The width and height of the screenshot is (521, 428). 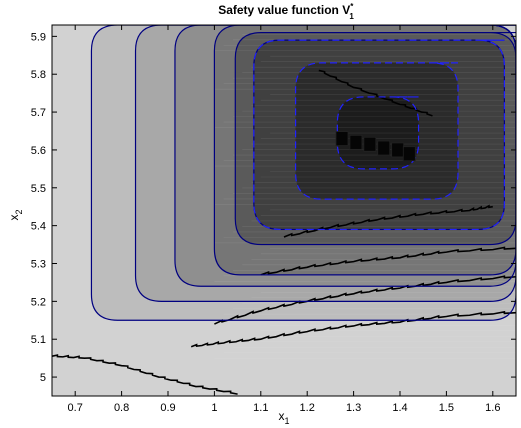 What do you see at coordinates (281, 416) in the screenshot?
I see `x-axis-label-main: x` at bounding box center [281, 416].